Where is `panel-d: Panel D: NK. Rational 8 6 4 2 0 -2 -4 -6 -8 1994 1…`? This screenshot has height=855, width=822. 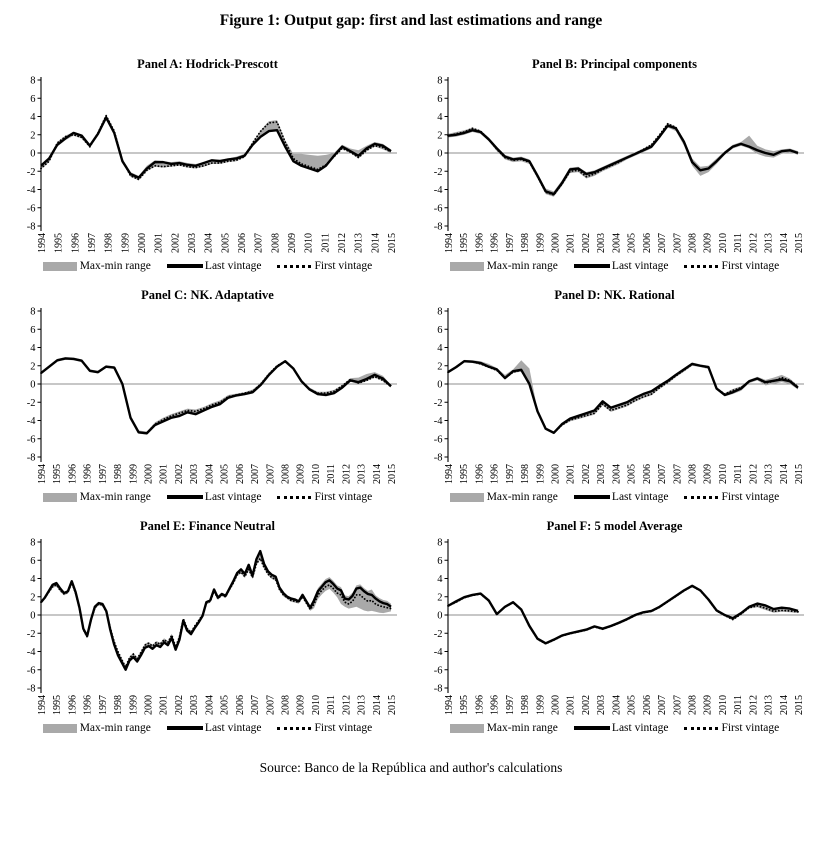
panel-d: Panel D: NK. Rational 8 6 4 2 0 -2 -4 -6 -8 1994 1… is located at coordinates (614, 396).